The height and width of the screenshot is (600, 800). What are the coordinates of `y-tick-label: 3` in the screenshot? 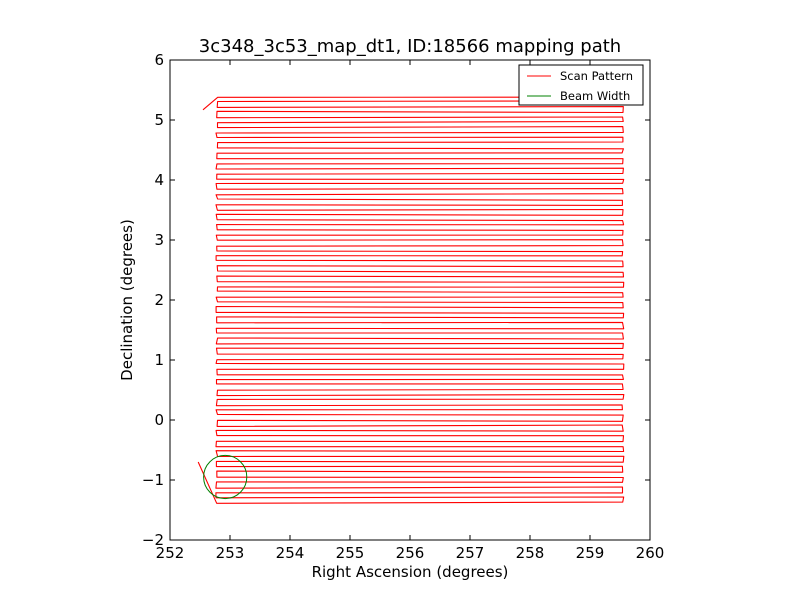 It's located at (159, 240).